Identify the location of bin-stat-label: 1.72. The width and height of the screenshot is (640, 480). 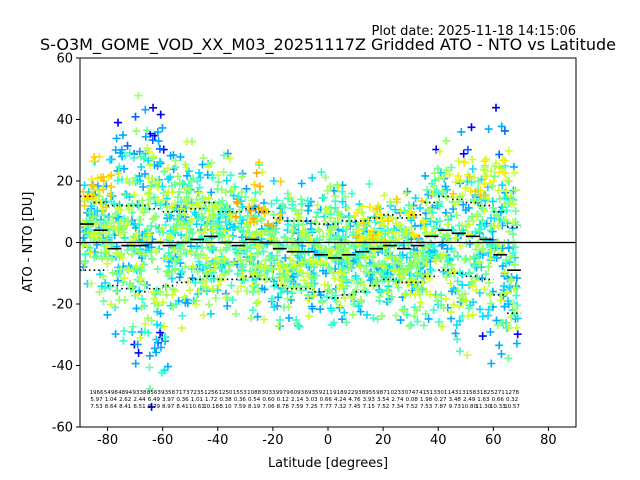
(211, 400).